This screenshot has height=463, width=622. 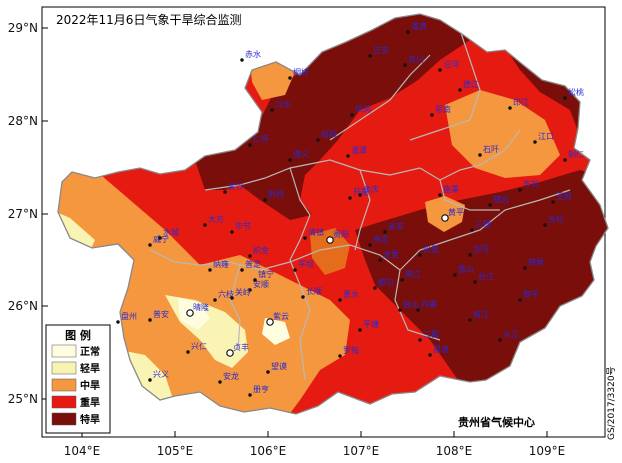 What do you see at coordinates (243, 226) in the screenshot?
I see `city-label: 毕节` at bounding box center [243, 226].